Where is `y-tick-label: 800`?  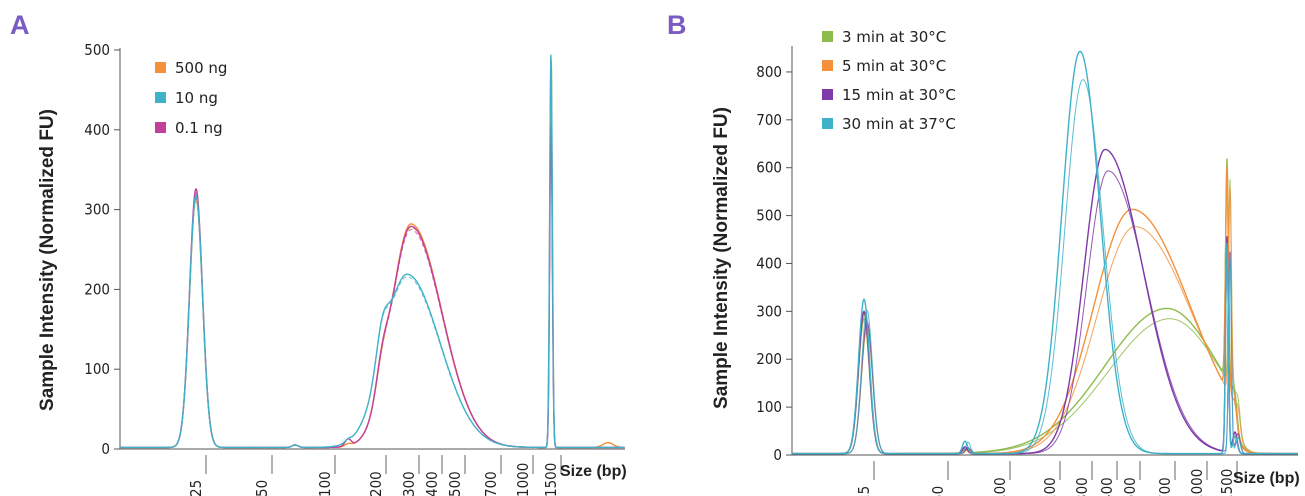
y-tick-label: 800 is located at coordinates (769, 72).